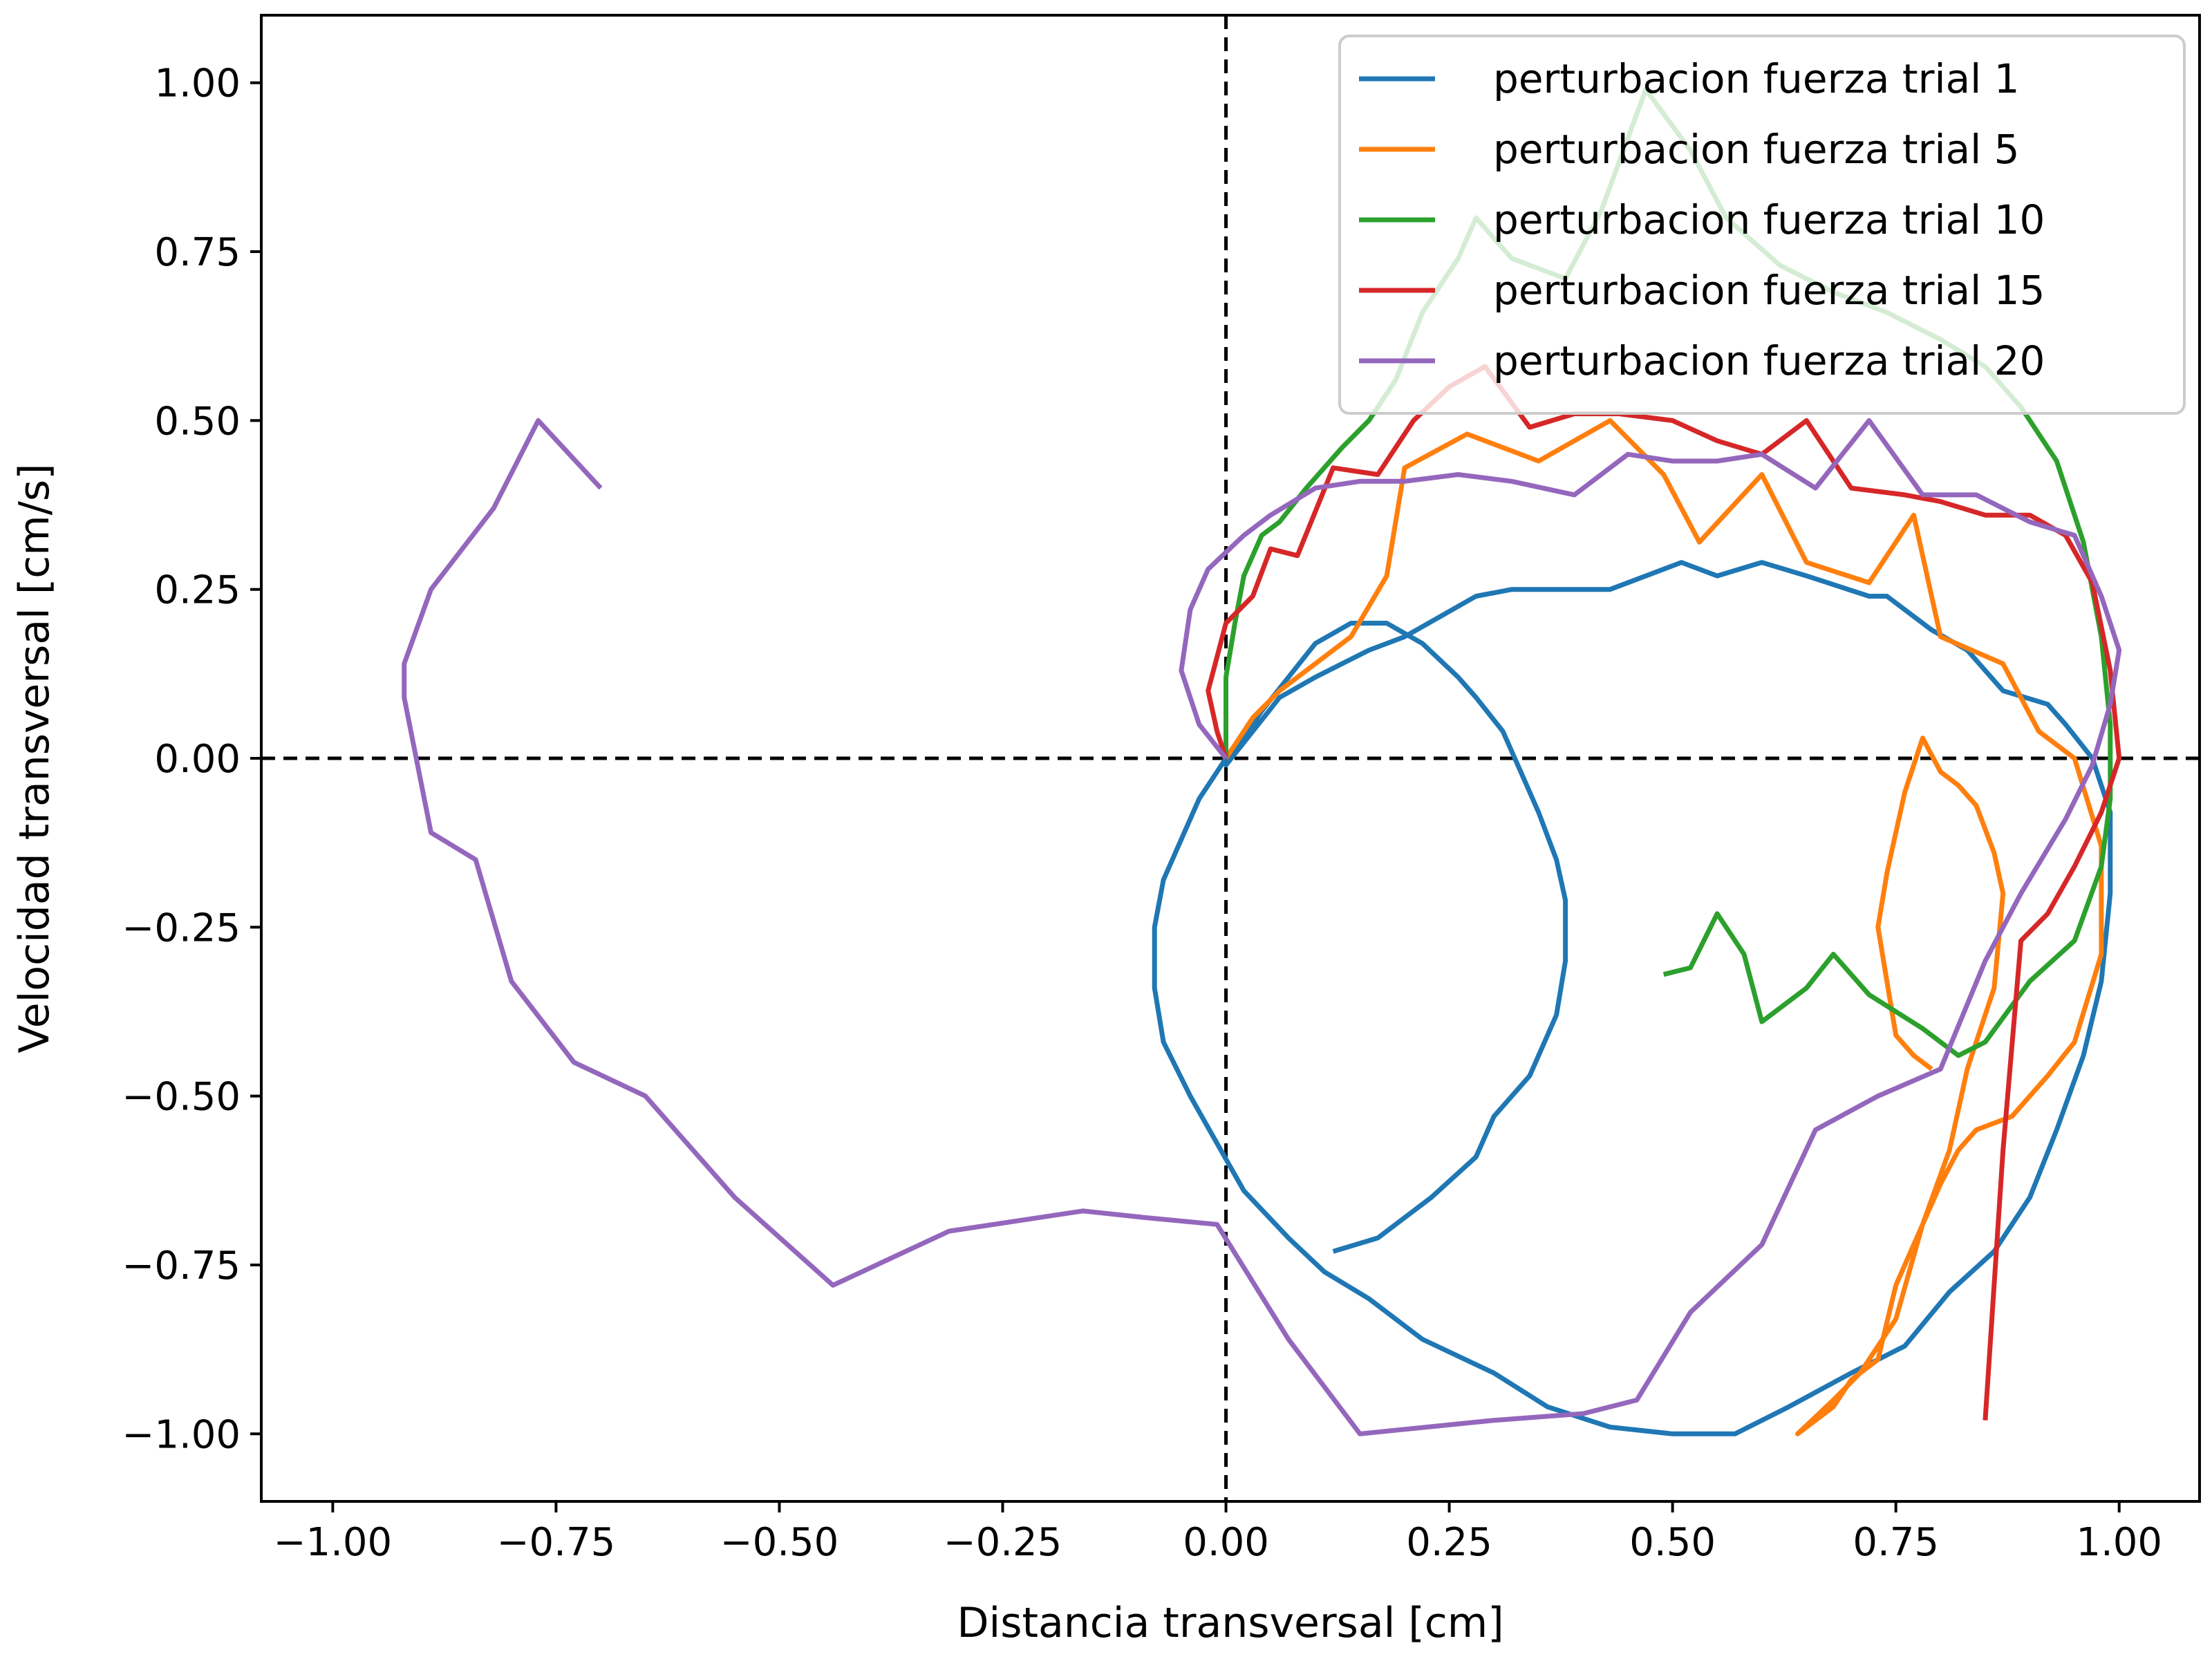  Describe the element at coordinates (779, 1543) in the screenshot. I see `x-tick-label: −0.50` at that location.